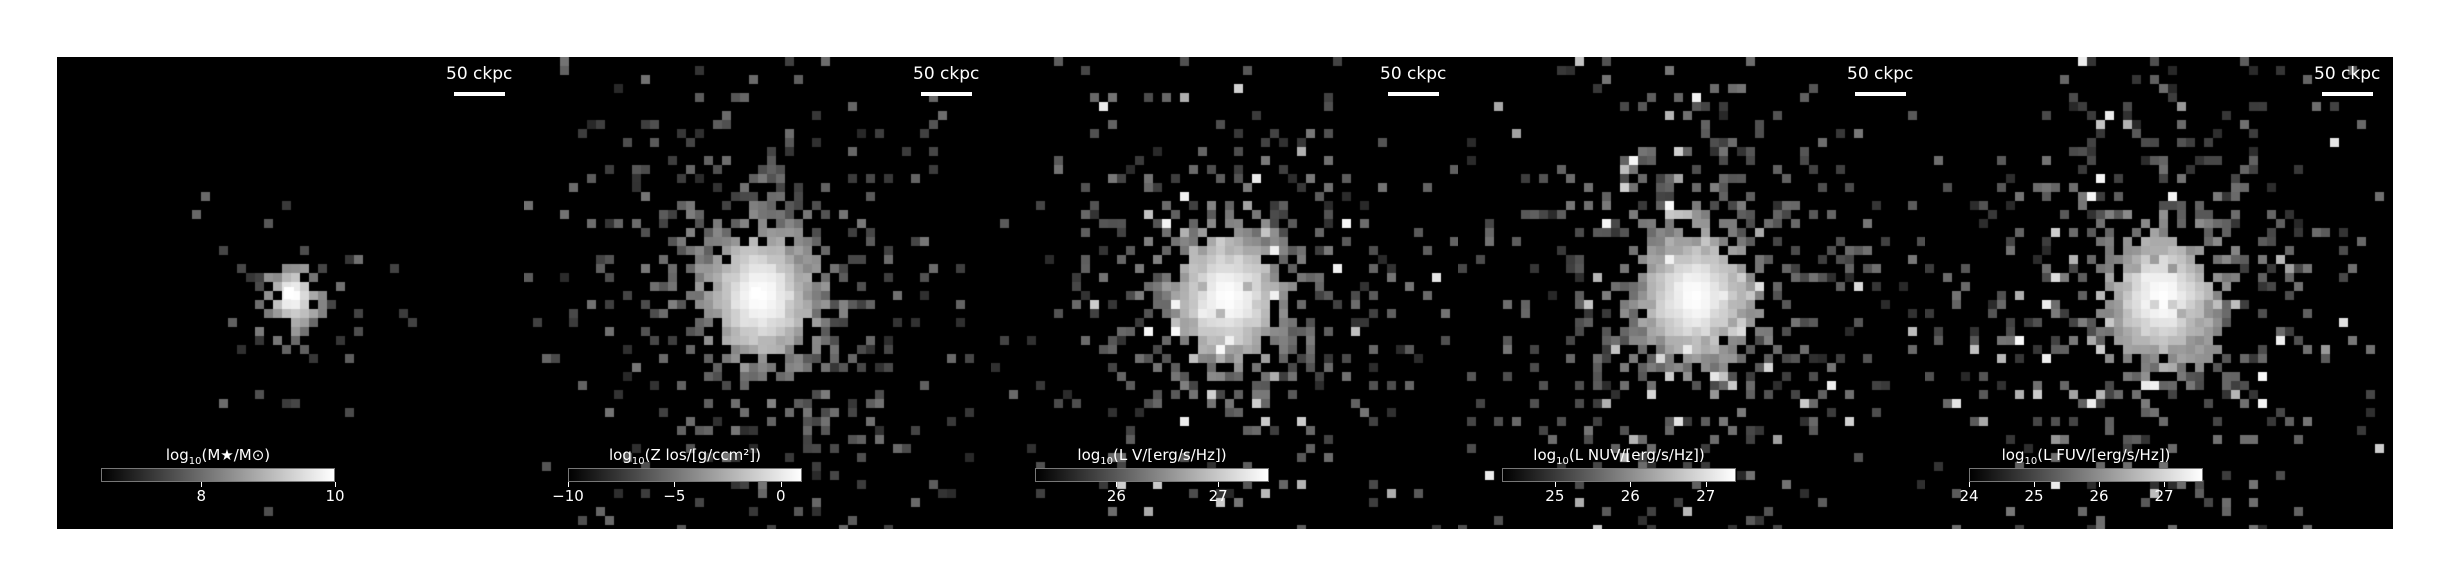 Image resolution: width=2444 pixels, height=584 pixels. I want to click on colorbar-label: log10(L FUV/[erg/s/Hz]), so click(2086, 456).